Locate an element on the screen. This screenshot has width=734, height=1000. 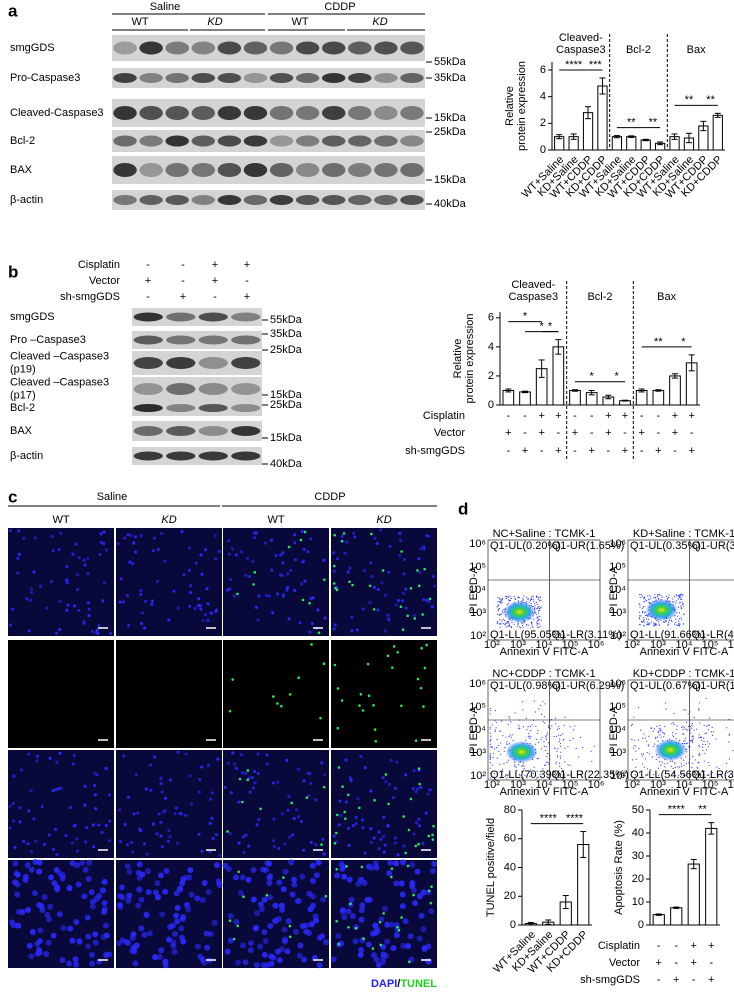
error-bar is located at coordinates (645, 140).